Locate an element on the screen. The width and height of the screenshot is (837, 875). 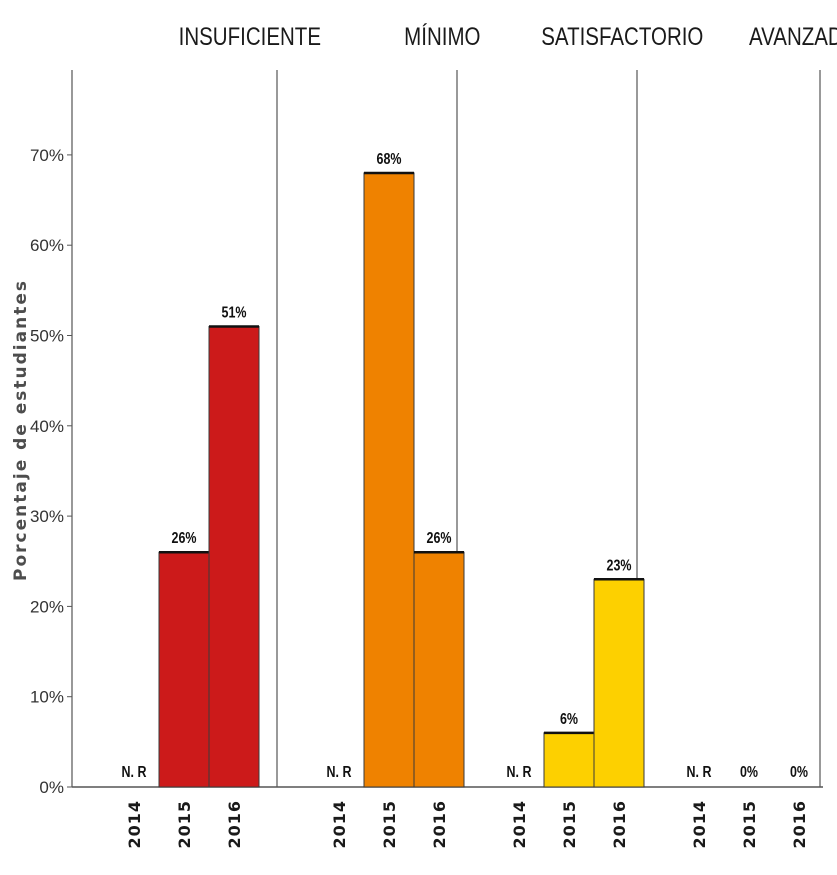
y-tick-label: 0% is located at coordinates (51, 787).